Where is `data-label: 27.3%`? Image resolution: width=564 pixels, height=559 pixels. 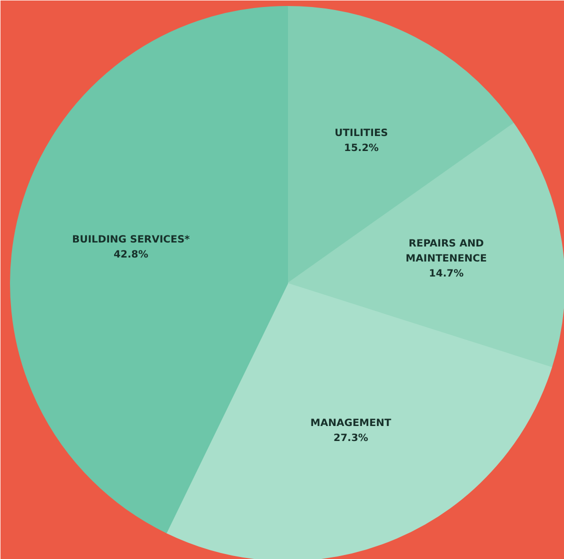 data-label: 27.3% is located at coordinates (350, 438).